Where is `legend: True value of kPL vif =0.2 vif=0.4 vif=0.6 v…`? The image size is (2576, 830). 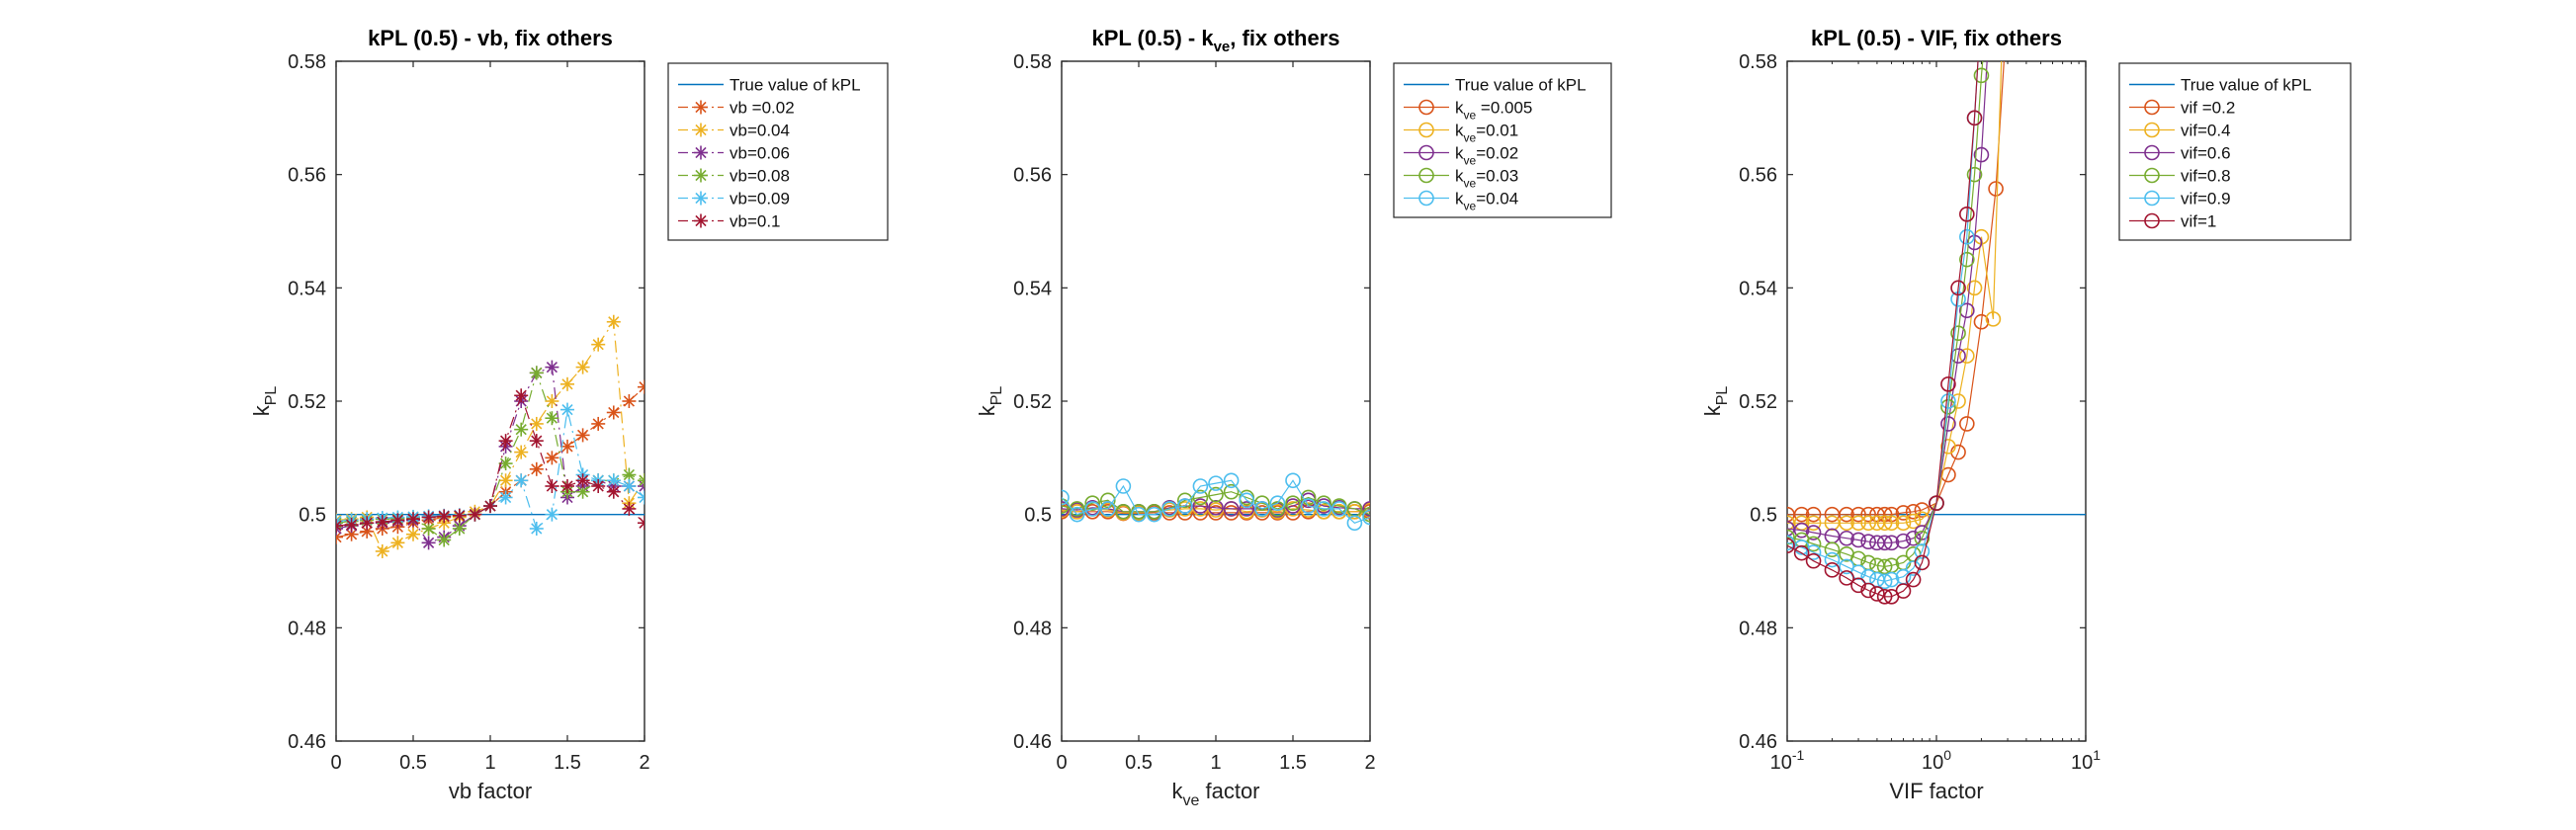 legend: True value of kPL vif =0.2 vif=0.4 vif=0.6 v… is located at coordinates (2235, 151).